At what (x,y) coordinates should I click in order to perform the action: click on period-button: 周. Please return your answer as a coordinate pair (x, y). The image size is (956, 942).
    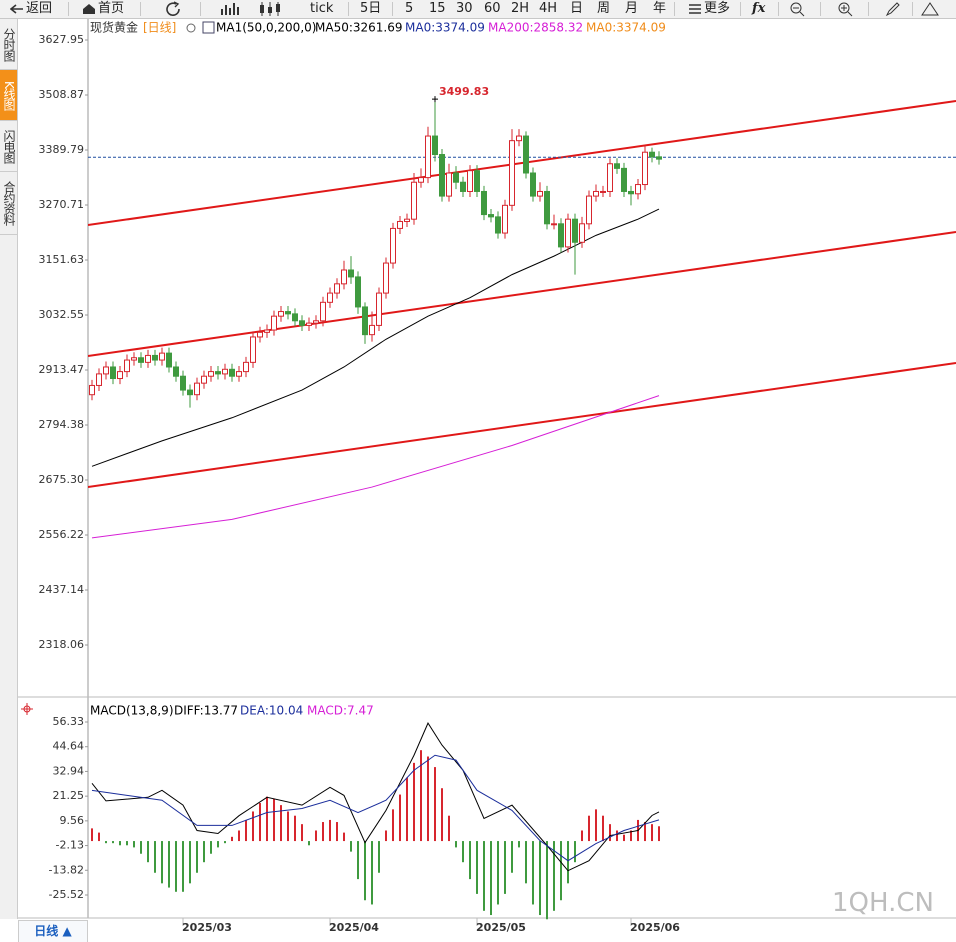
    Looking at the image, I should click on (603, 9).